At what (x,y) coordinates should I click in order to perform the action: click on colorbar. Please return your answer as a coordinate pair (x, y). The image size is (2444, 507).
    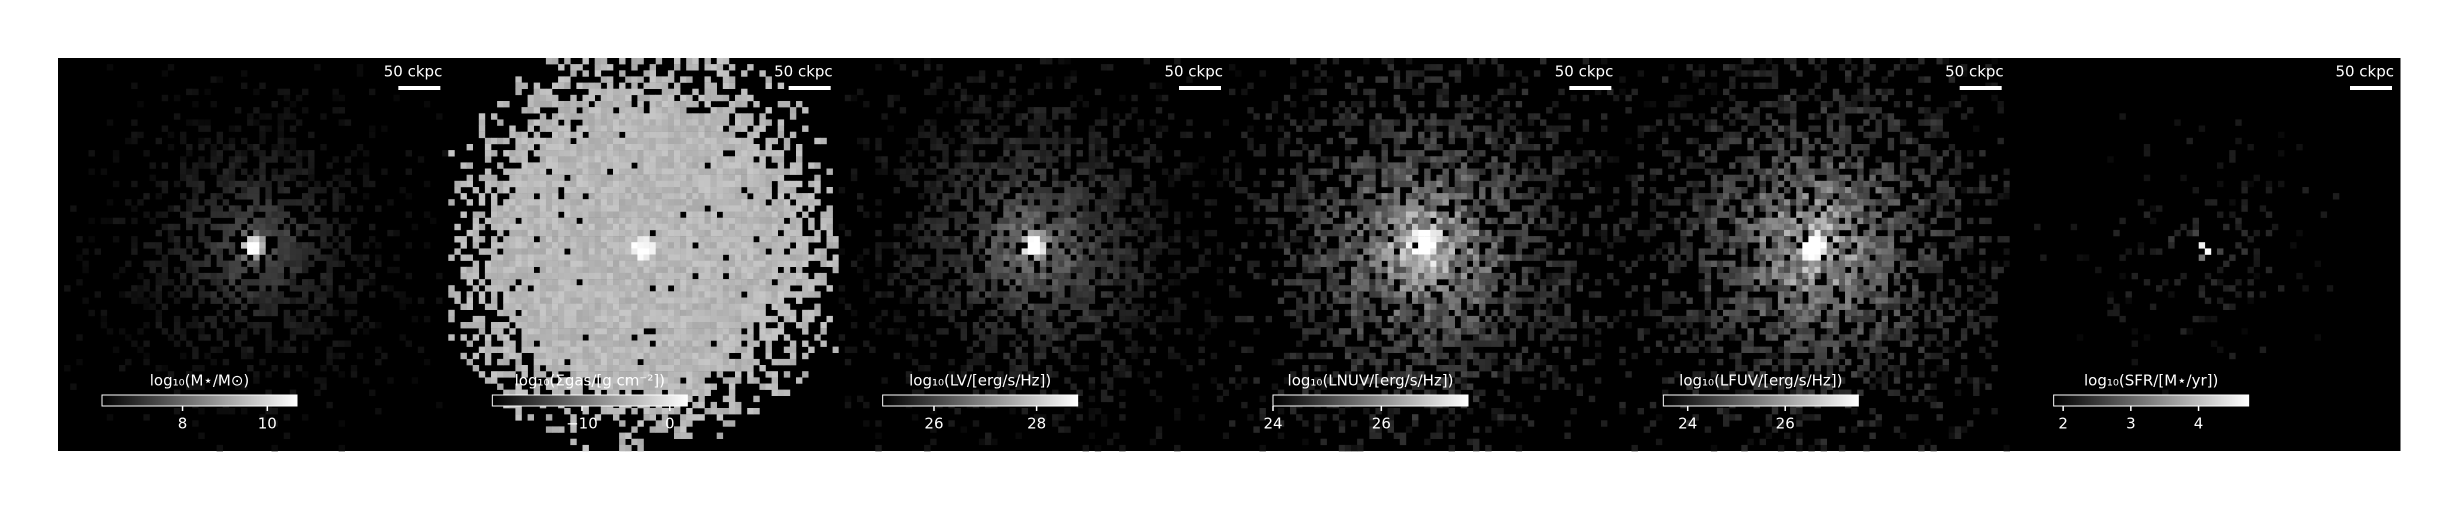
    Looking at the image, I should click on (980, 400).